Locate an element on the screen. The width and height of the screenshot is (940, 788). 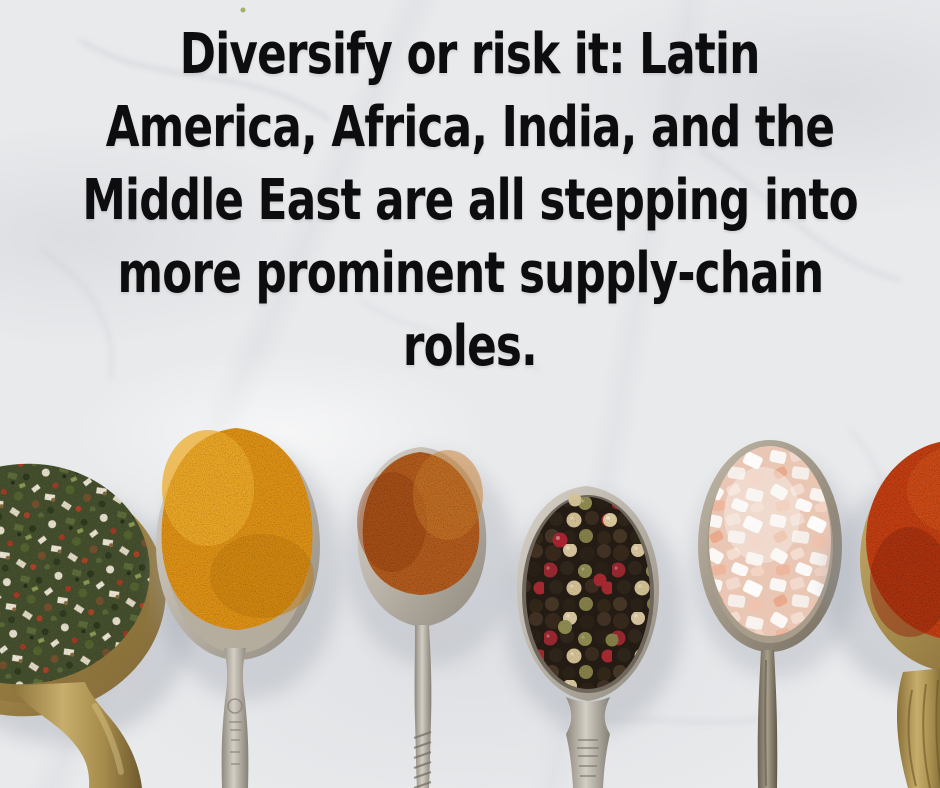
herb-speck is located at coordinates (243, 10).